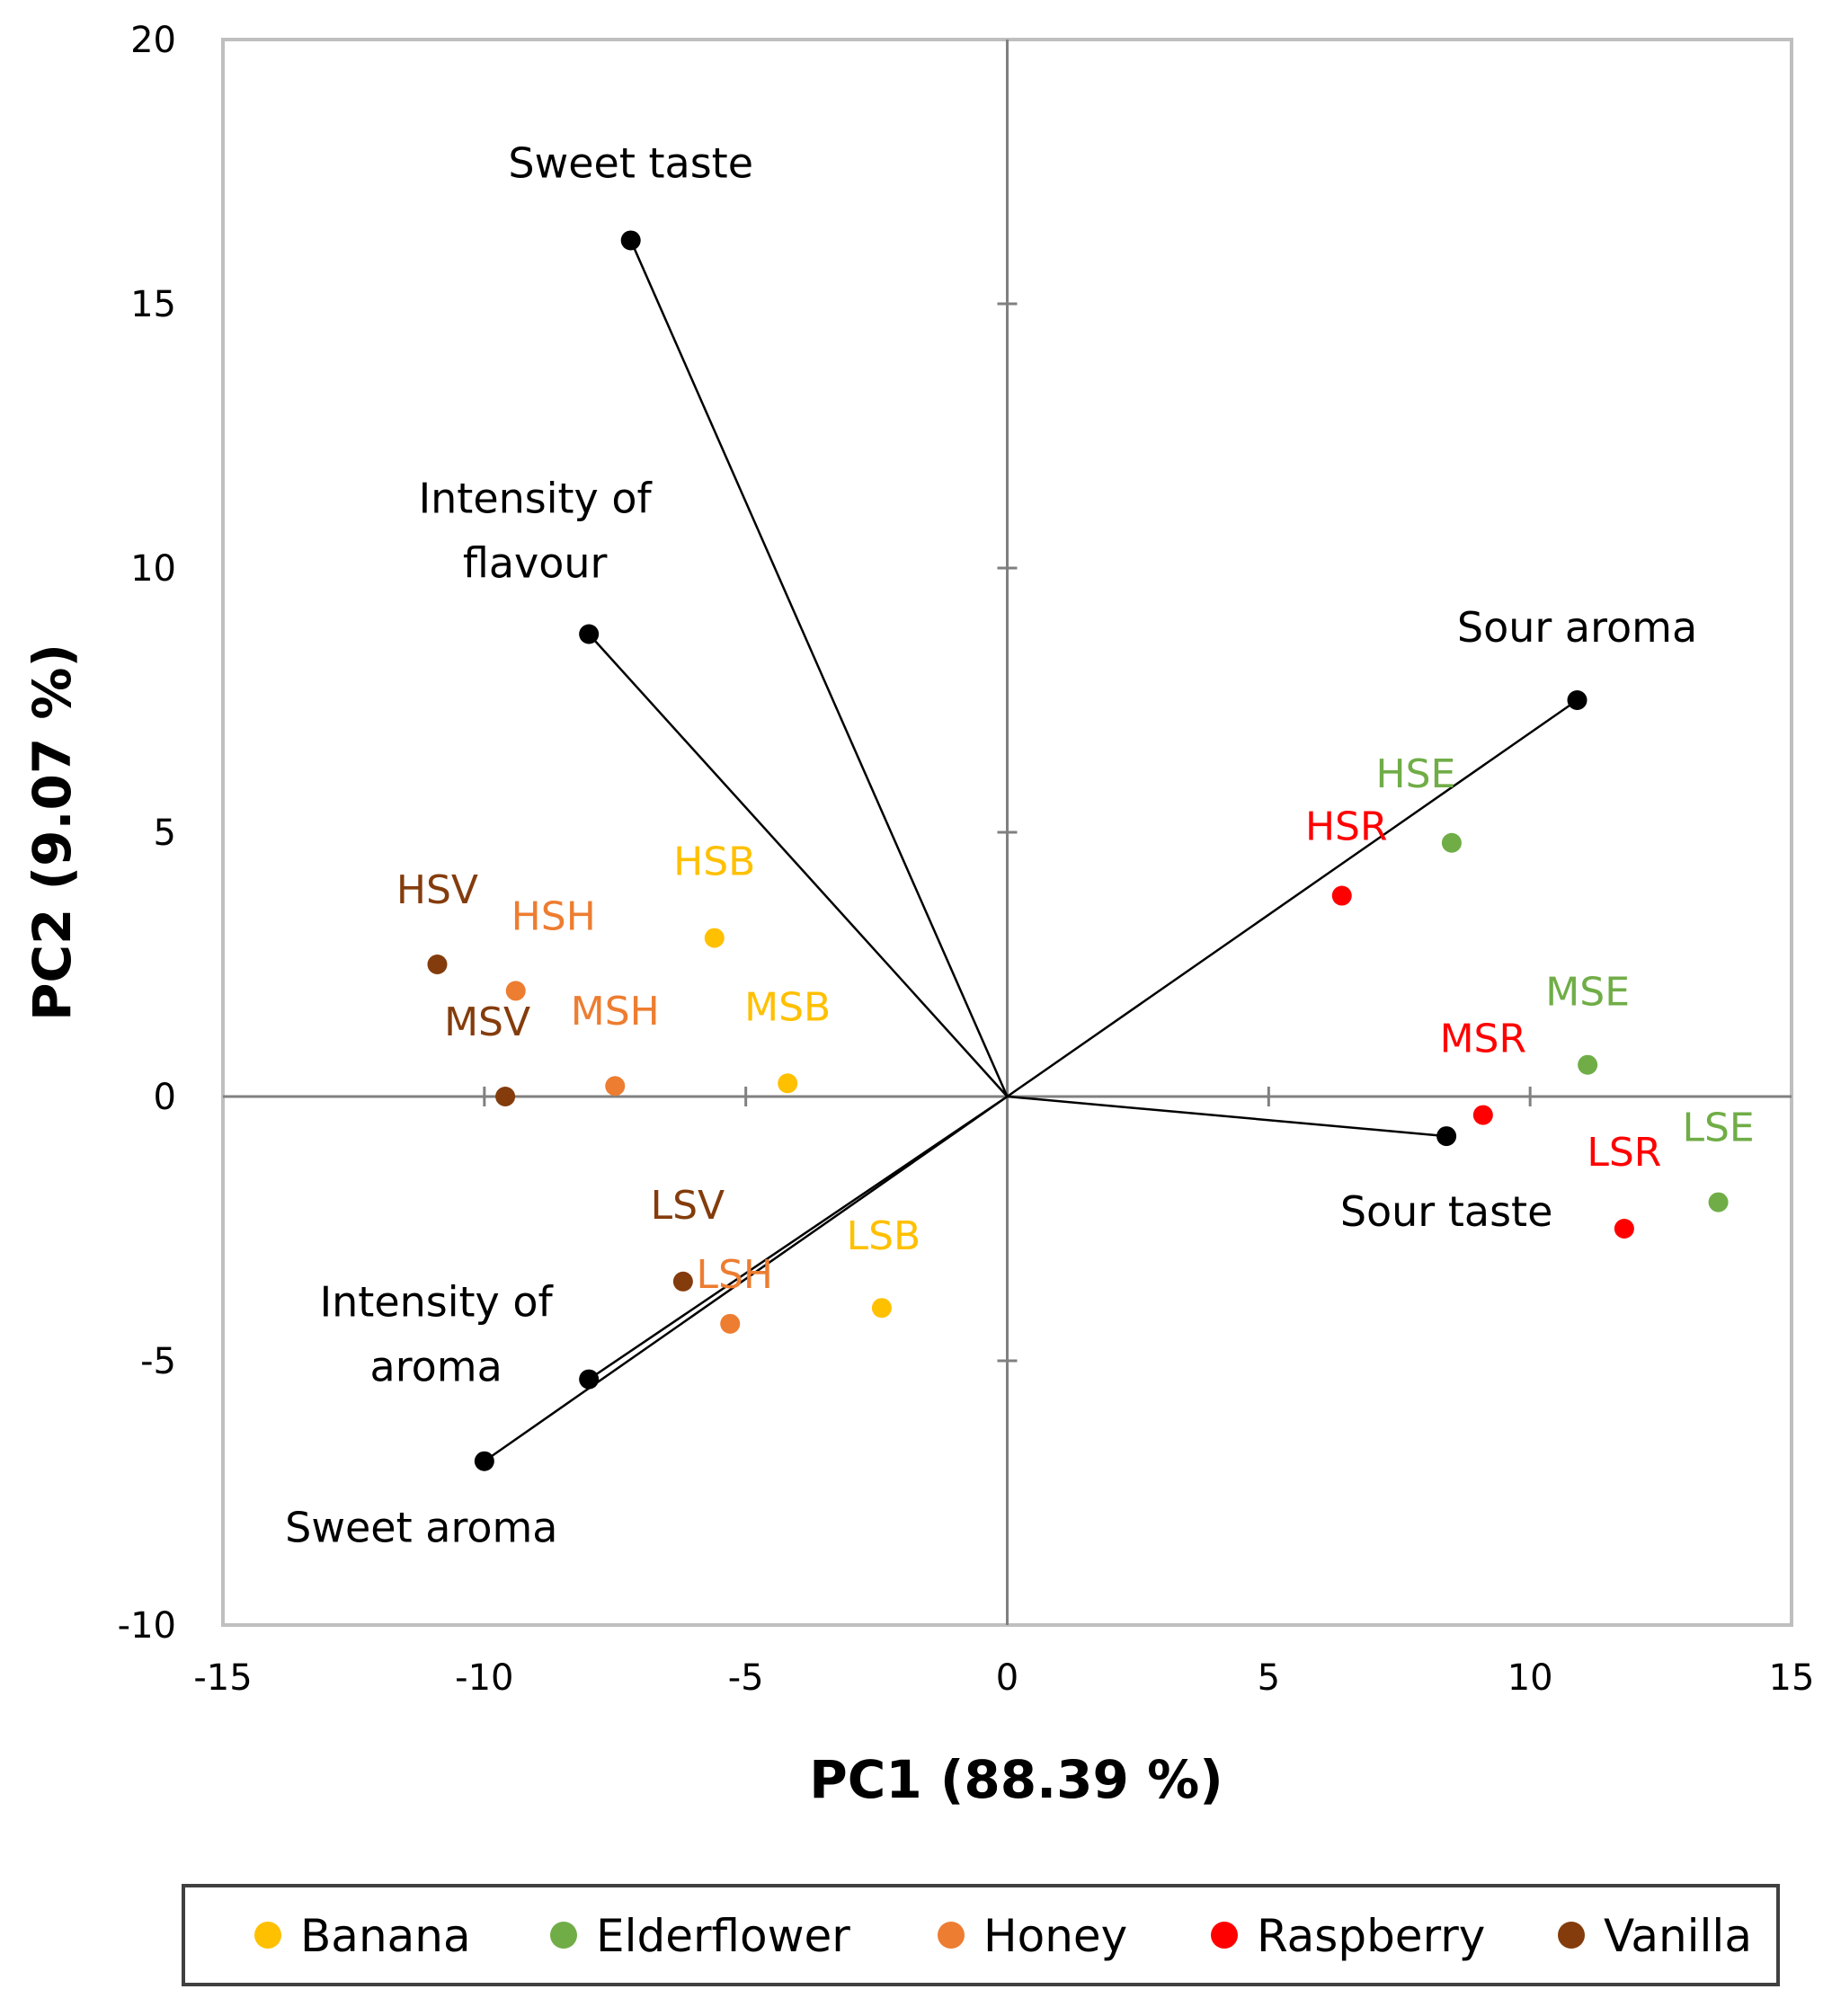 This screenshot has width=1832, height=2016. What do you see at coordinates (714, 862) in the screenshot?
I see `sample-label-hsb: HSB` at bounding box center [714, 862].